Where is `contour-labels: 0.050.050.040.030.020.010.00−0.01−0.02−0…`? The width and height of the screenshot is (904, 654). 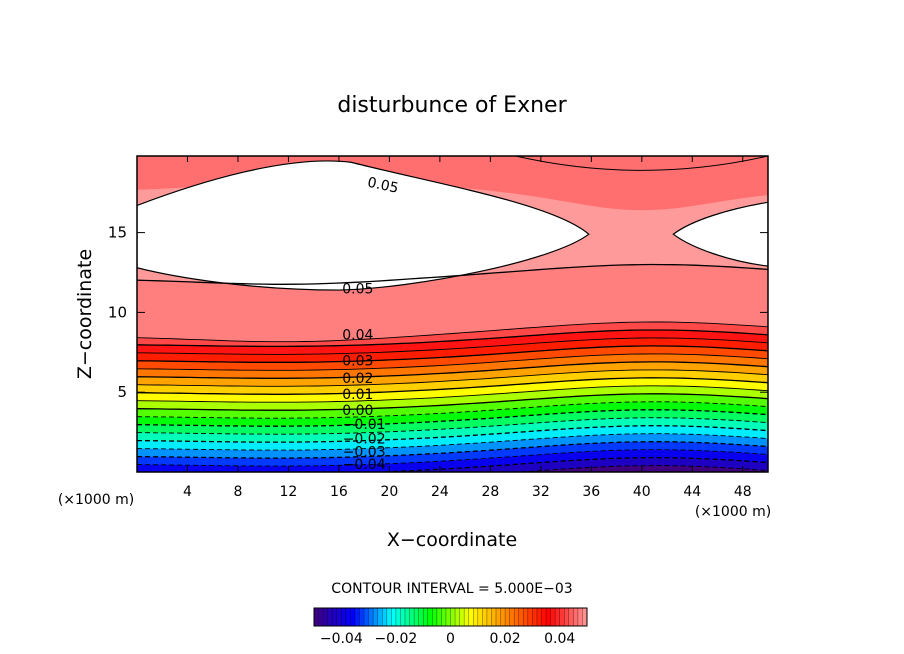
contour-labels: 0.050.050.040.030.020.010.00−0.01−0.02−0… is located at coordinates (371, 323).